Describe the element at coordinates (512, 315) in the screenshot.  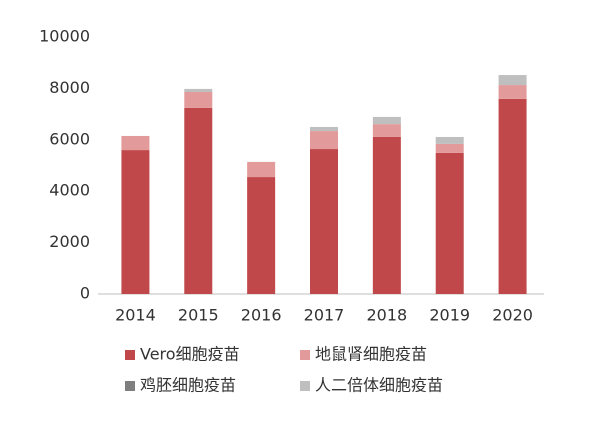
I see `x-tick-label: 2020` at that location.